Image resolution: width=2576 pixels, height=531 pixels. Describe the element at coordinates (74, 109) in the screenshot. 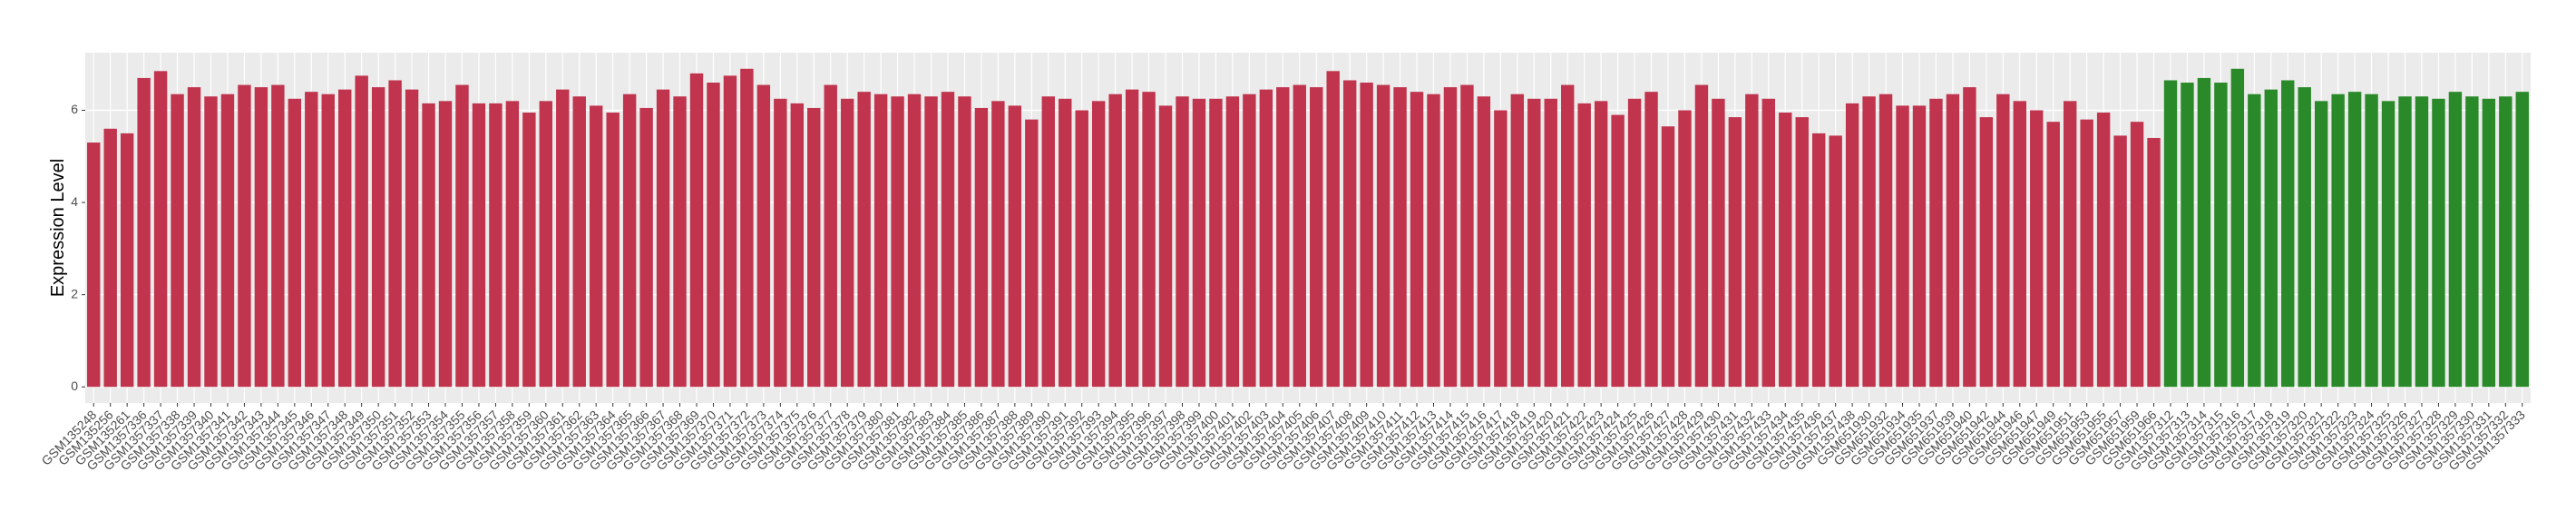

I see `y-tick-label: 6` at that location.